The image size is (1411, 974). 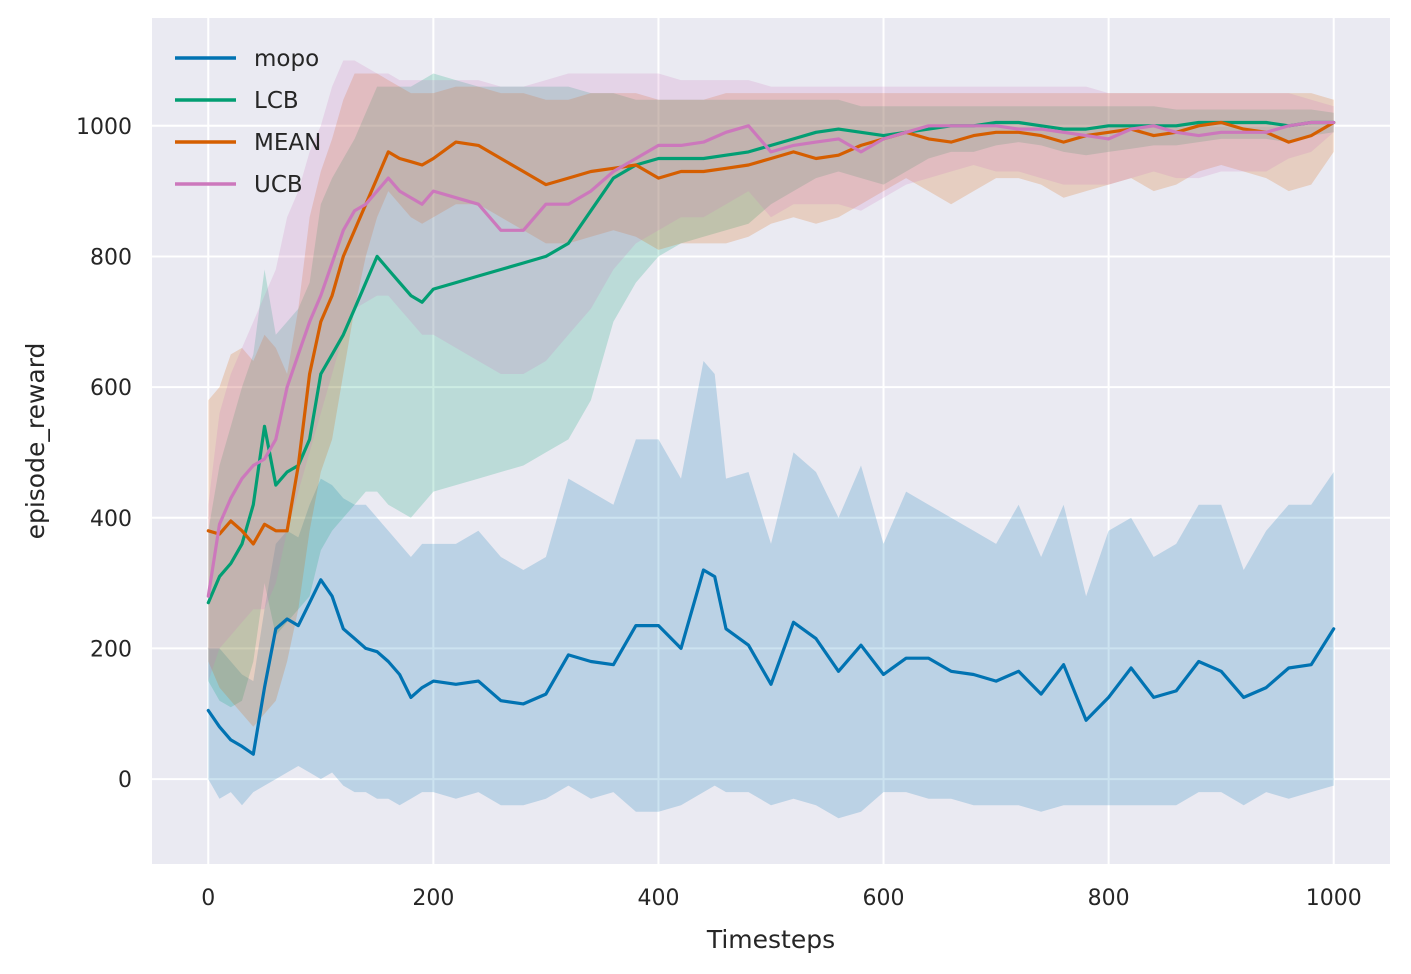 I want to click on y-tick-label: 0, so click(x=125, y=780).